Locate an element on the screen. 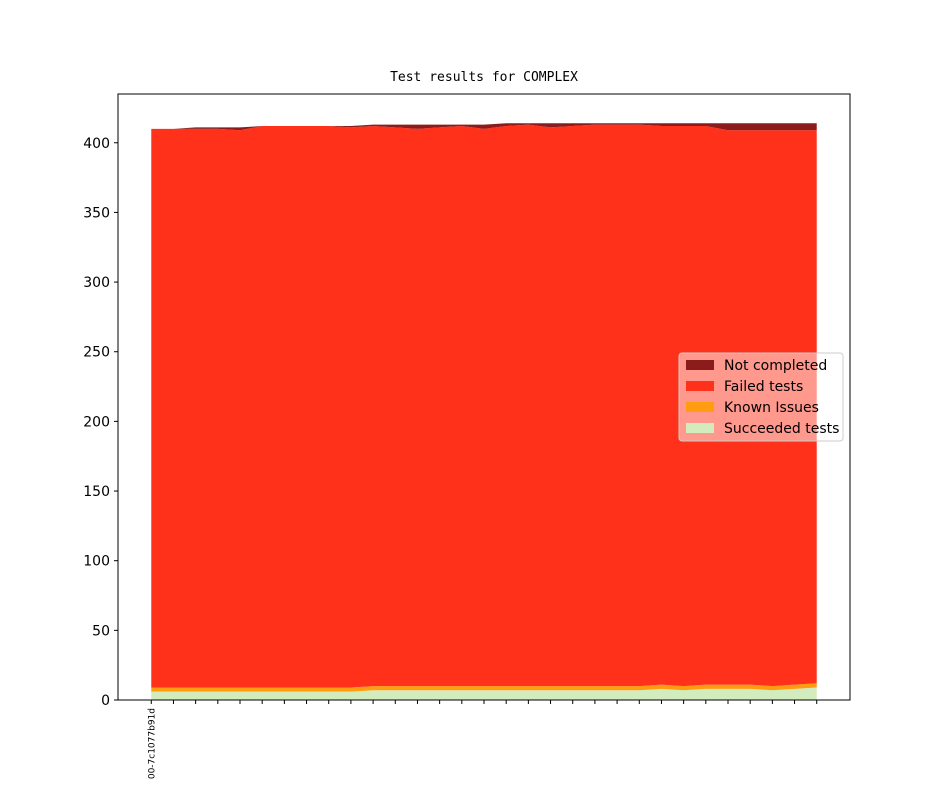  y-tick-label: 400 is located at coordinates (96, 144).